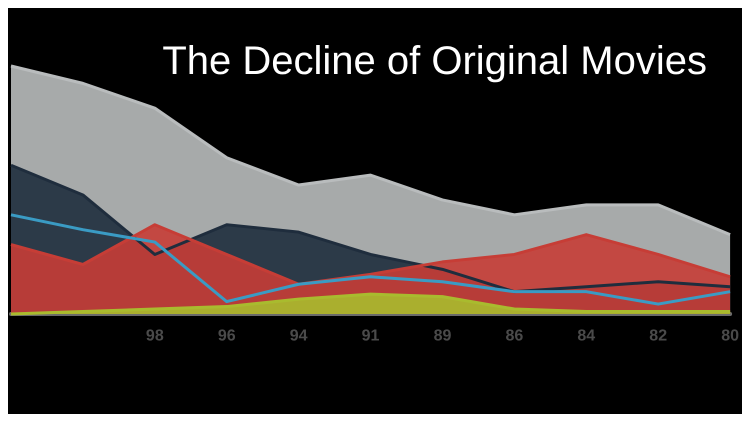 The height and width of the screenshot is (422, 750). I want to click on x-tick-label: 98, so click(155, 336).